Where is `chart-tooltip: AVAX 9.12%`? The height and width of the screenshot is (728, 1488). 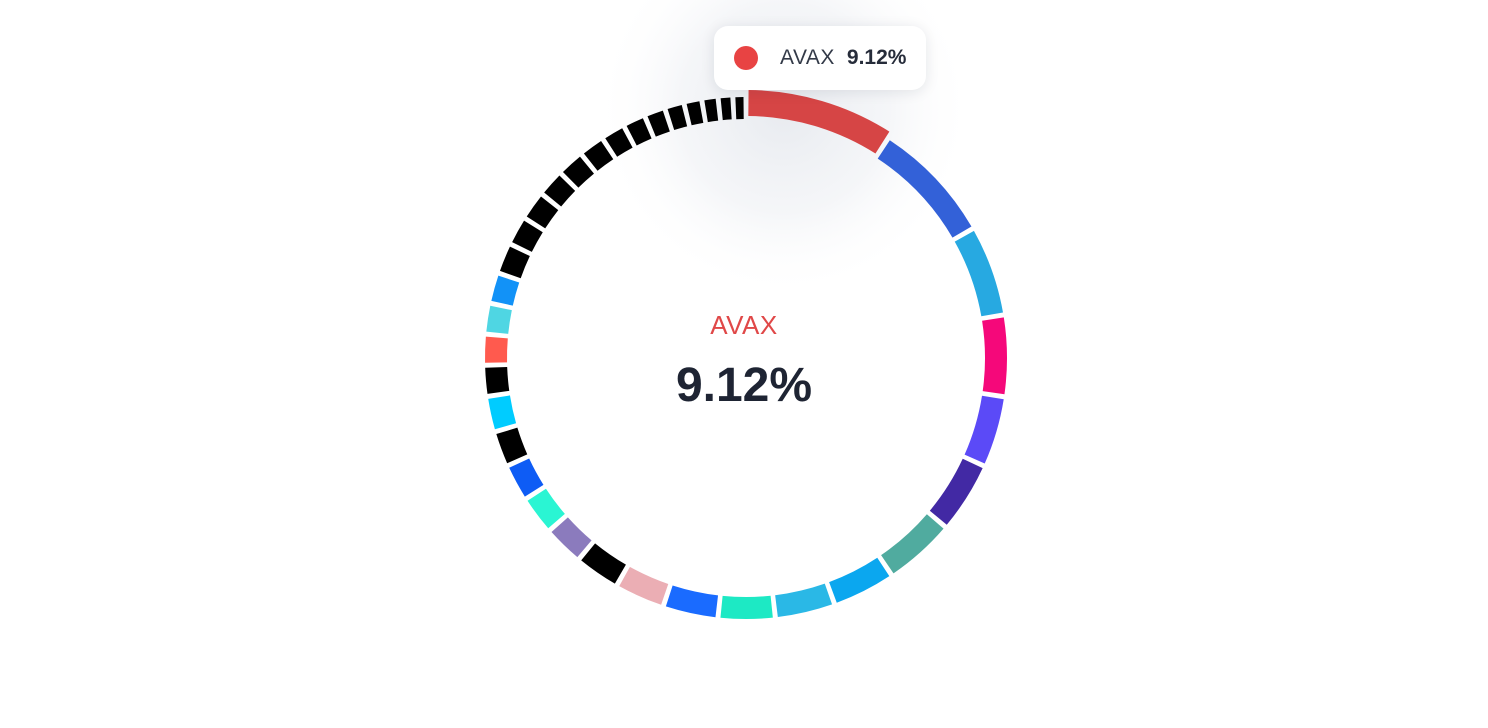 chart-tooltip: AVAX 9.12% is located at coordinates (820, 58).